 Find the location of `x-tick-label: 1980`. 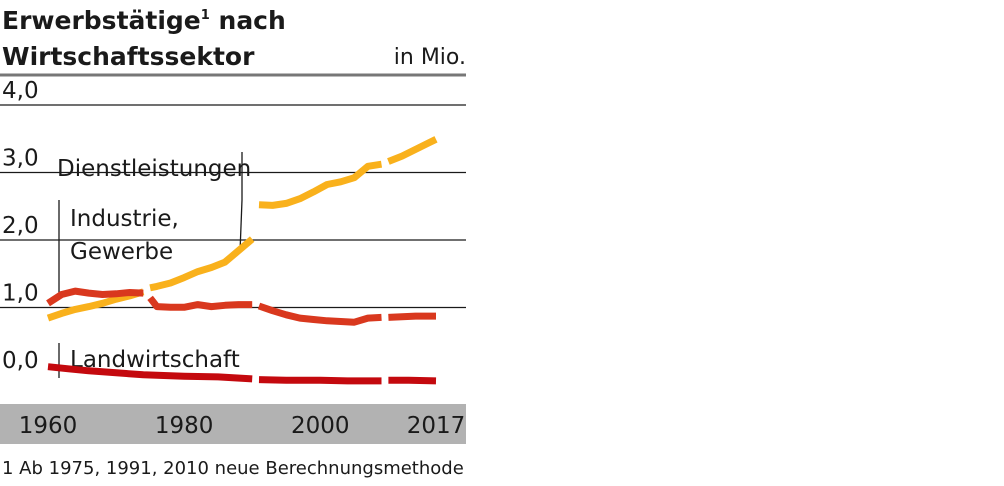

x-tick-label: 1980 is located at coordinates (184, 426).